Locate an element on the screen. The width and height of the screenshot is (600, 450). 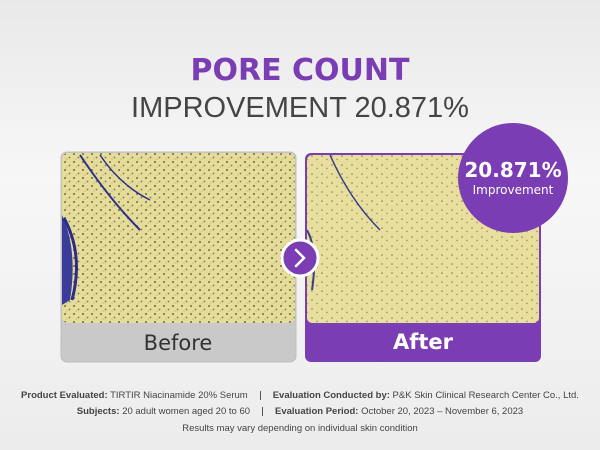
badge-value: 20.871% is located at coordinates (512, 170).